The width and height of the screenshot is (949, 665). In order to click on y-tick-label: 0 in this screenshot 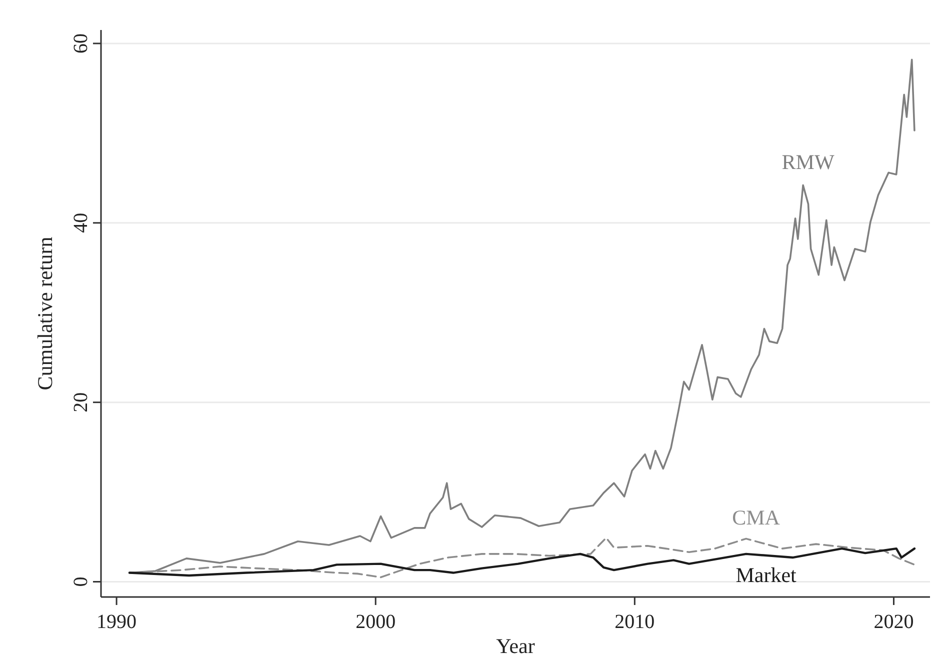, I will do `click(81, 581)`.